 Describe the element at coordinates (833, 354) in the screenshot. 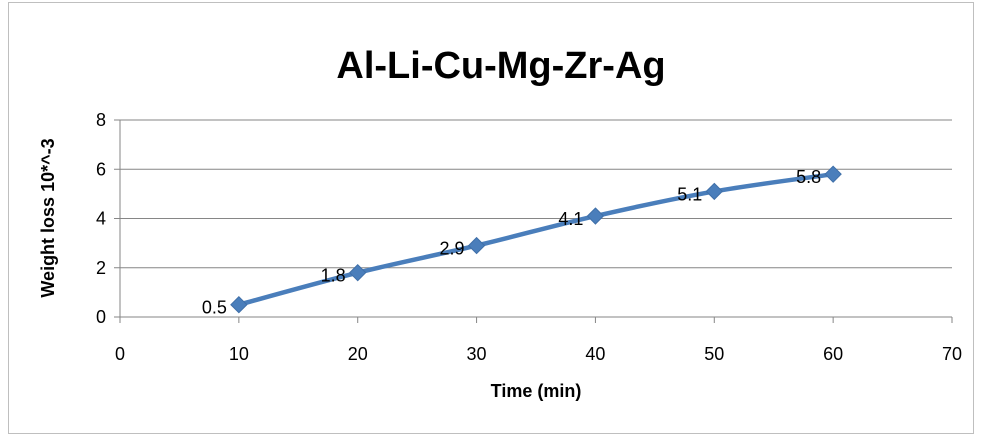

I see `x-tick-label: 60` at that location.